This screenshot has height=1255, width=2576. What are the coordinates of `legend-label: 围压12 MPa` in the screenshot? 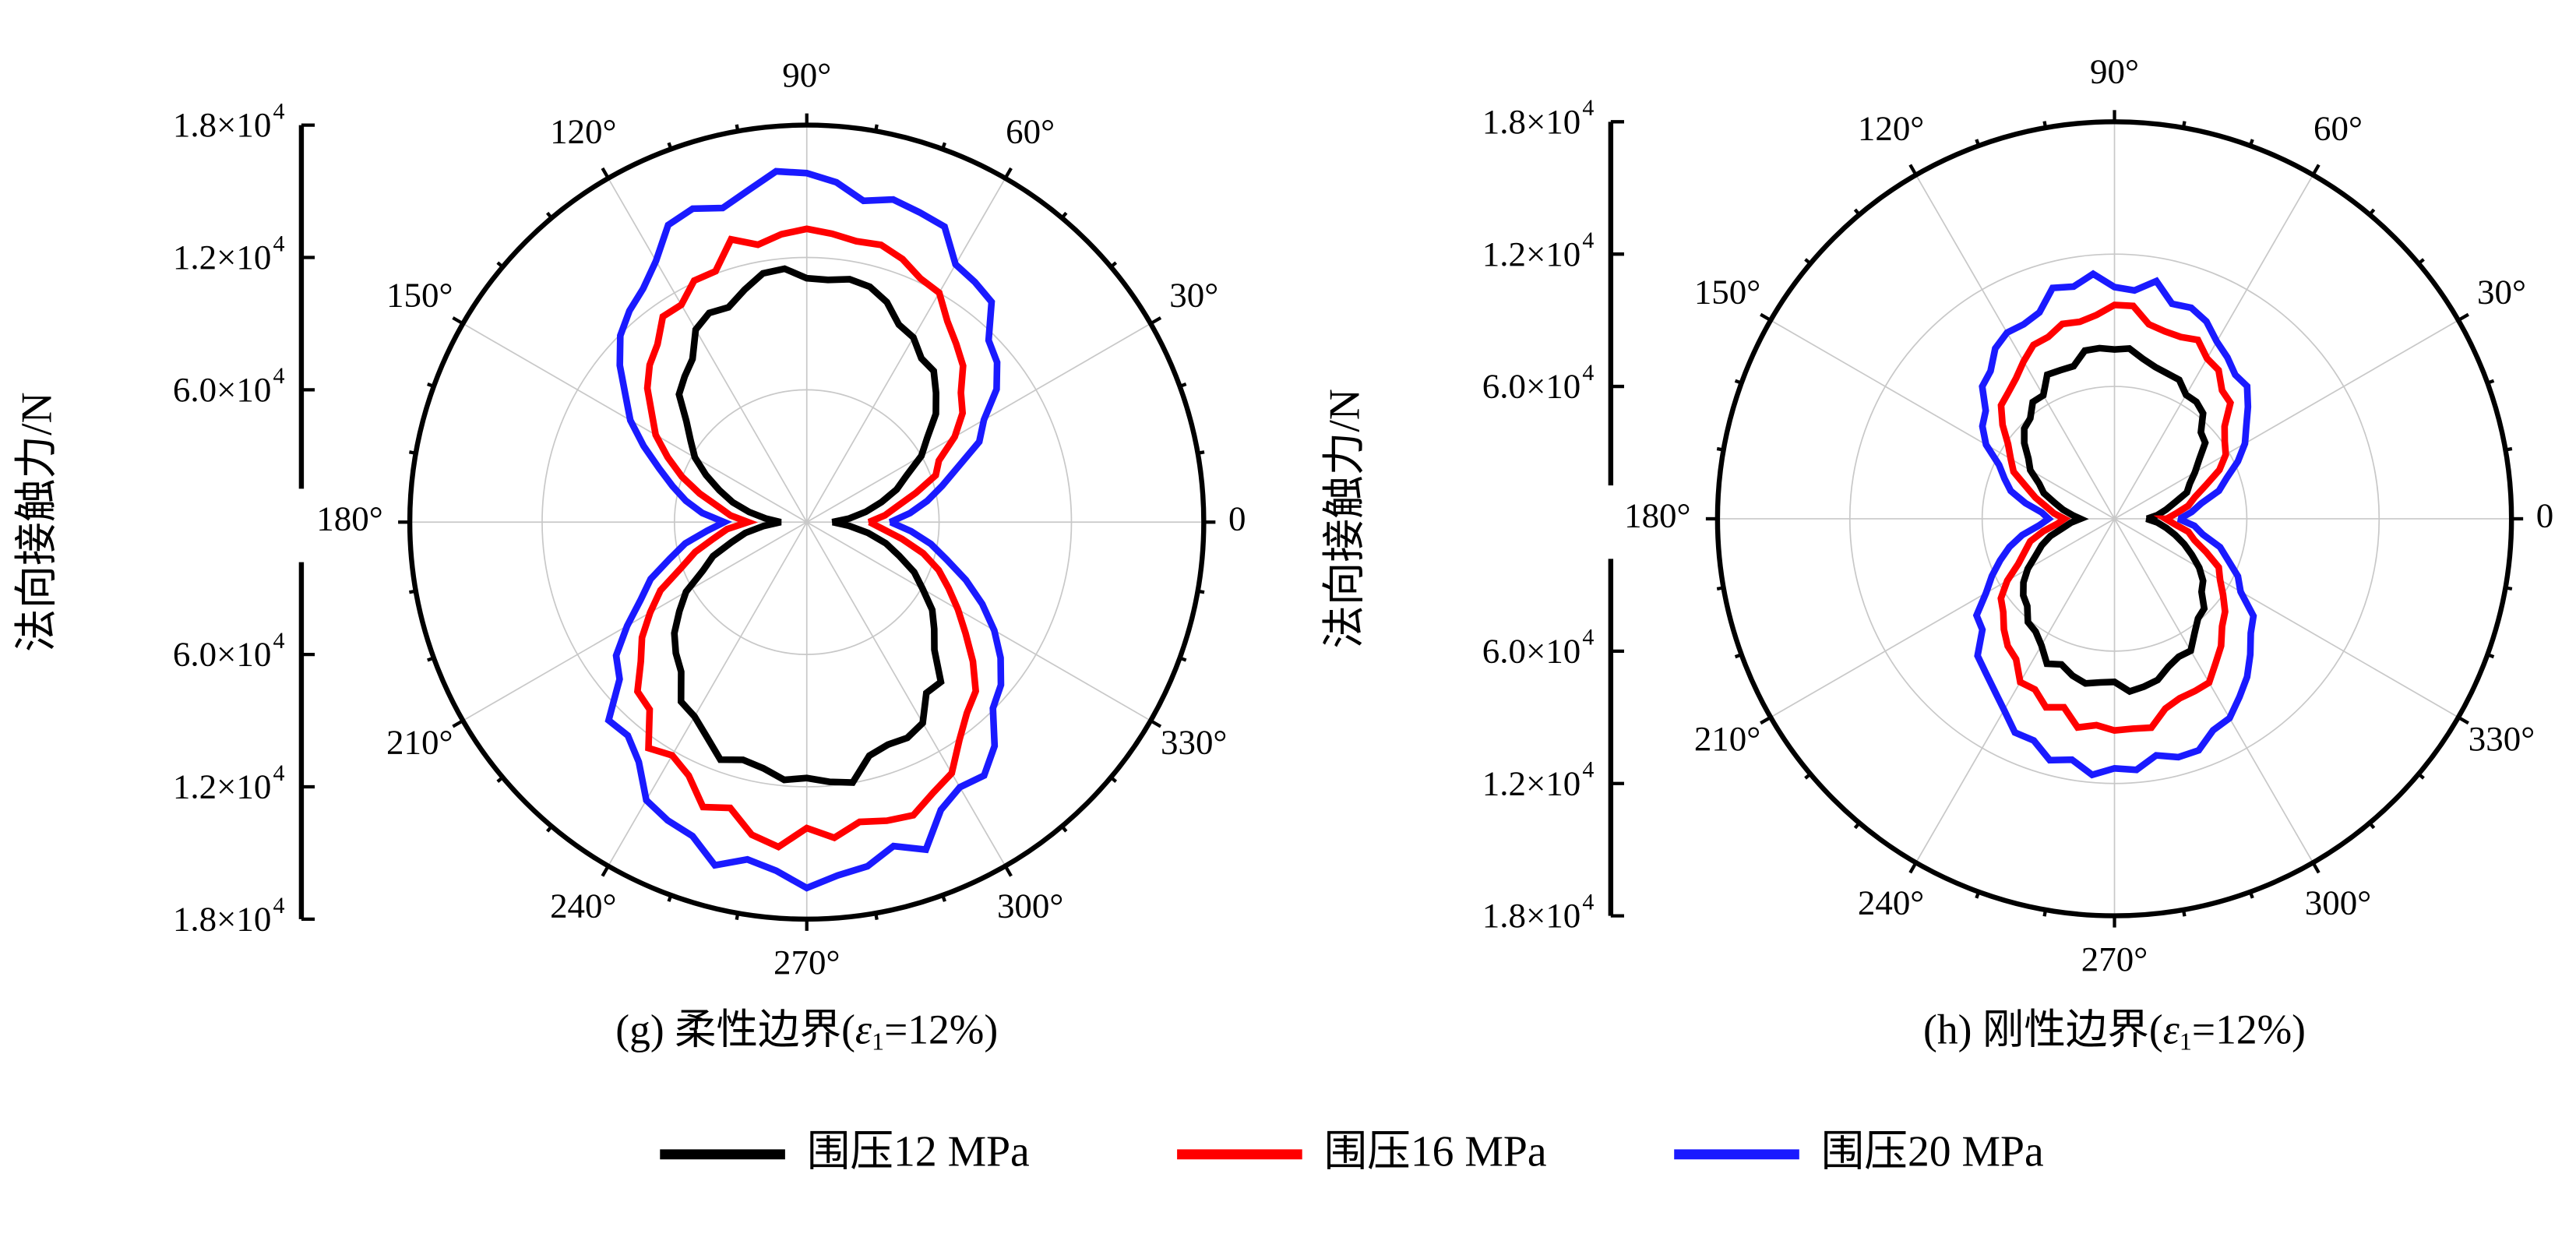 It's located at (919, 1152).